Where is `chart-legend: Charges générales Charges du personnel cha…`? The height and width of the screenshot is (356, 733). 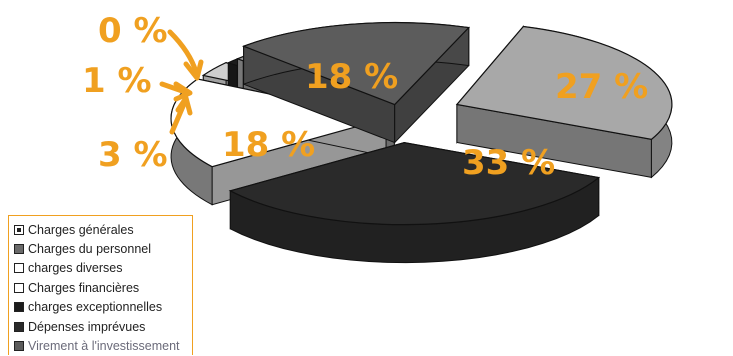
chart-legend: Charges générales Charges du personnel cha… is located at coordinates (100, 285).